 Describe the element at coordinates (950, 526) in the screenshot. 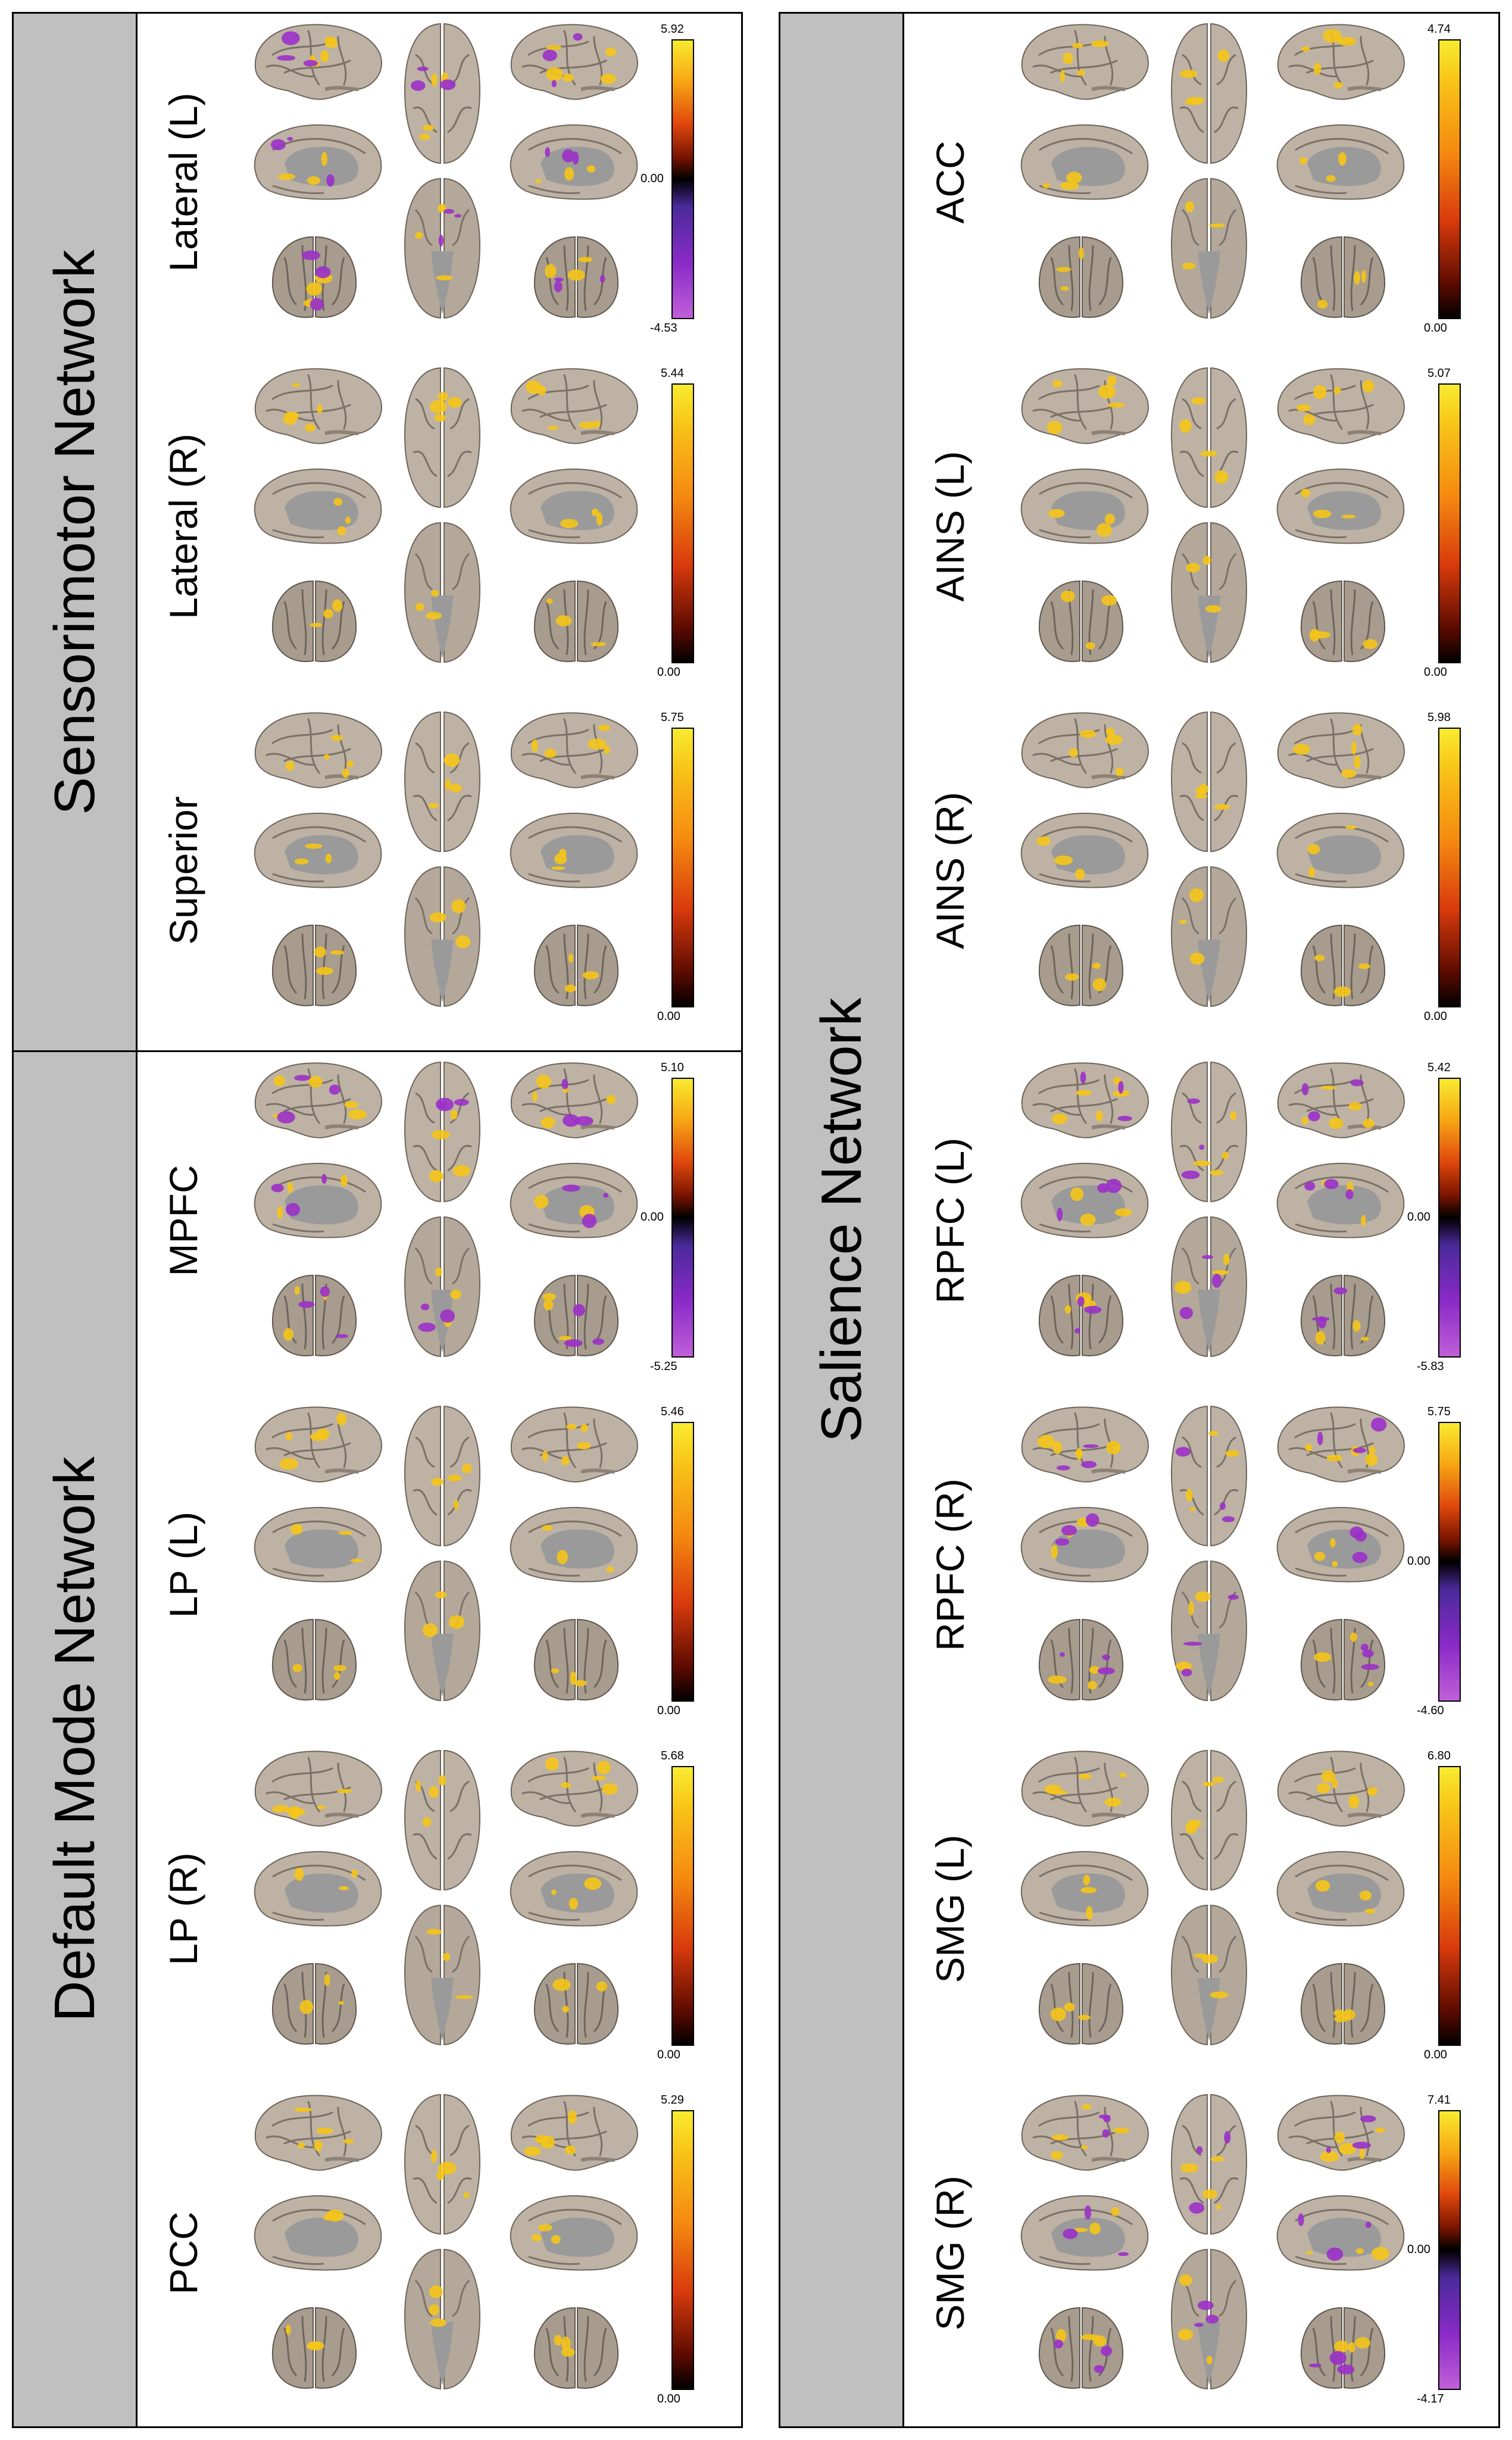

I see `row-label: AINS (L)` at that location.